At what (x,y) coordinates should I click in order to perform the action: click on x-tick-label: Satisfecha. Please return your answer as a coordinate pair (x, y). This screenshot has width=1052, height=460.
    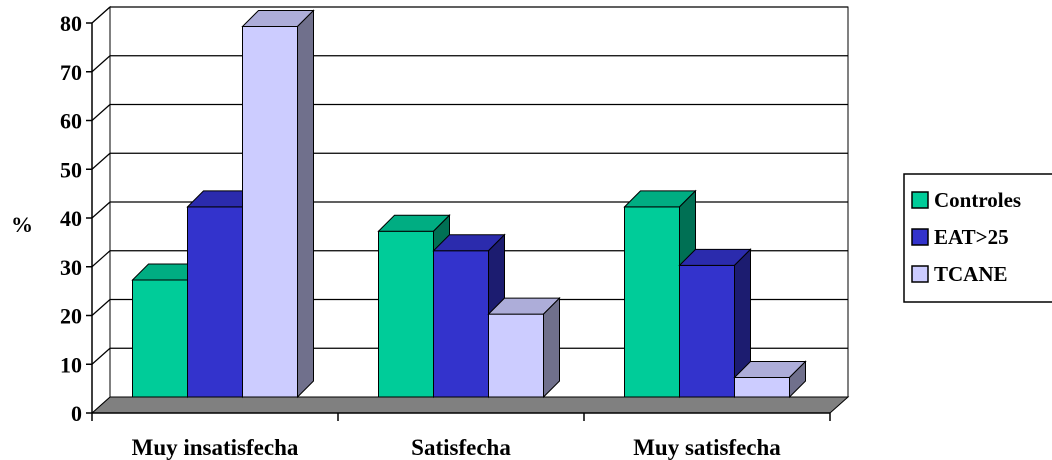
    Looking at the image, I should click on (461, 447).